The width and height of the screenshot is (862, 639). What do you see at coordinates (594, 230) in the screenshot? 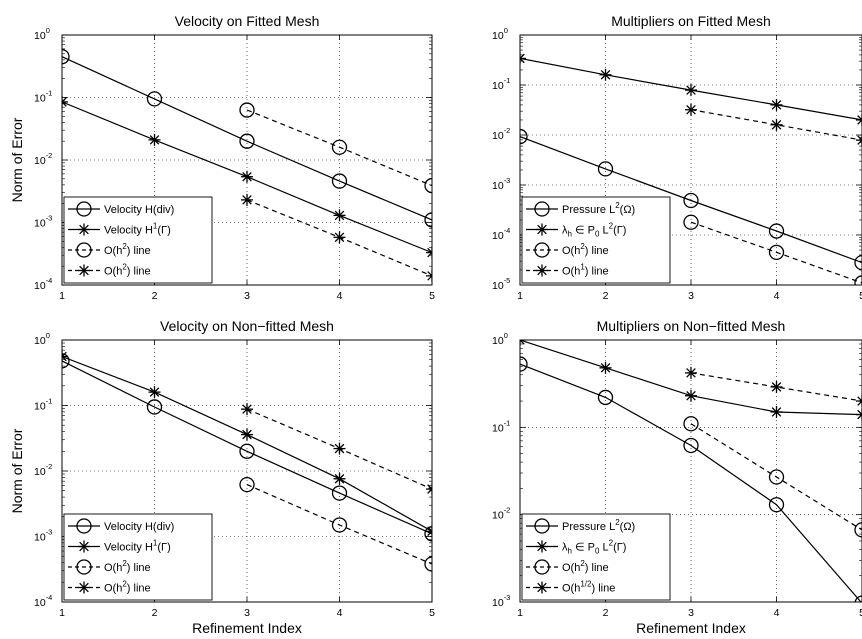
I see `legend-label: λh ∈ P0 L2(Γ)` at bounding box center [594, 230].